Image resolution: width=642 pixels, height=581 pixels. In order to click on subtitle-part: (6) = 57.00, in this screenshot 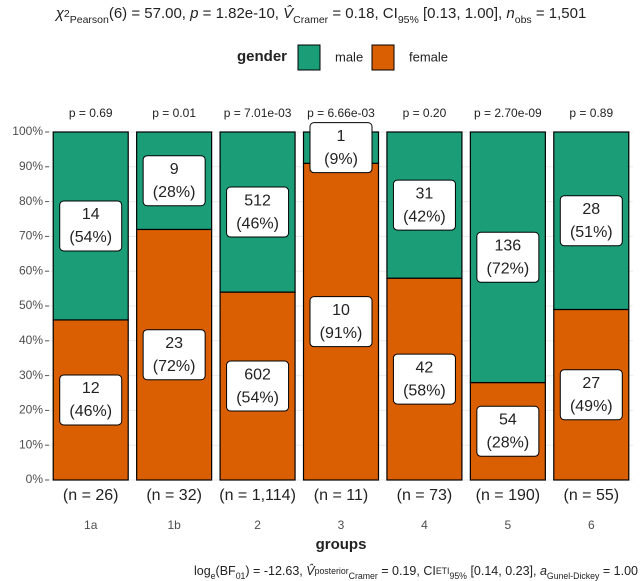, I will do `click(149, 13)`.